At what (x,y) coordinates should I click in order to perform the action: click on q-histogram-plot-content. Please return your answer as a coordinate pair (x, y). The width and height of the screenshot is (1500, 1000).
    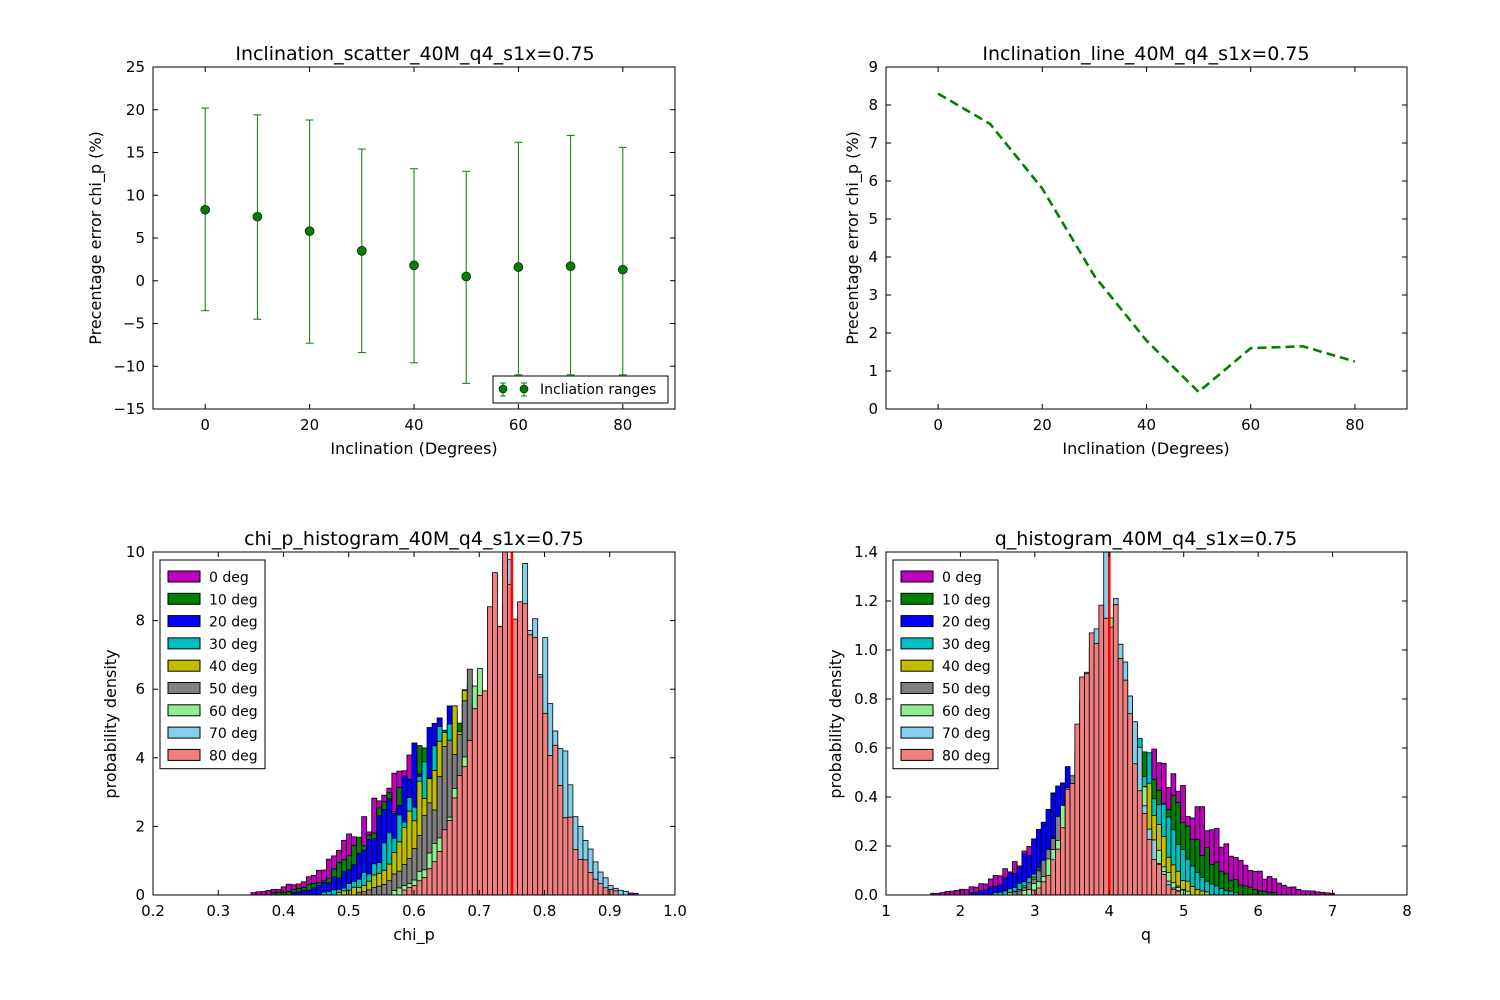
    Looking at the image, I should click on (1132, 723).